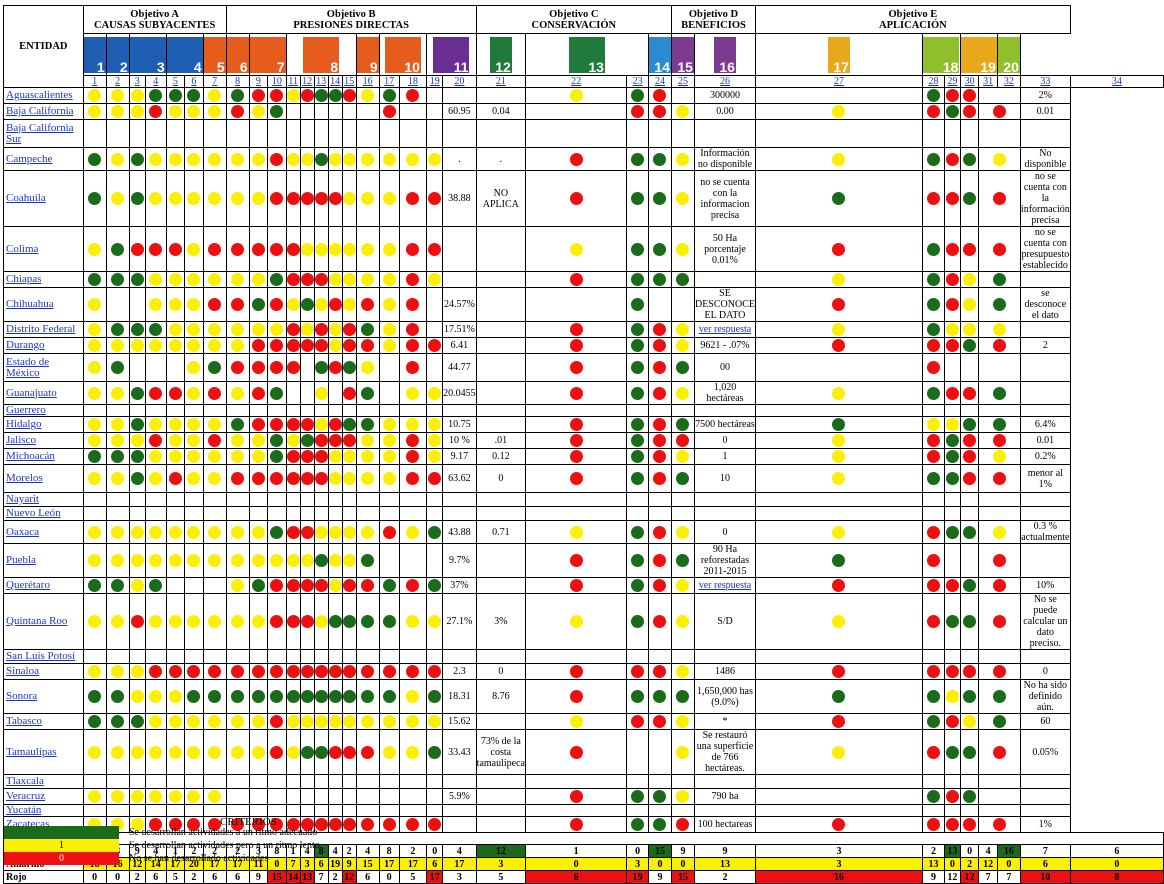  I want to click on entity-cell: Tabasco, so click(43, 721).